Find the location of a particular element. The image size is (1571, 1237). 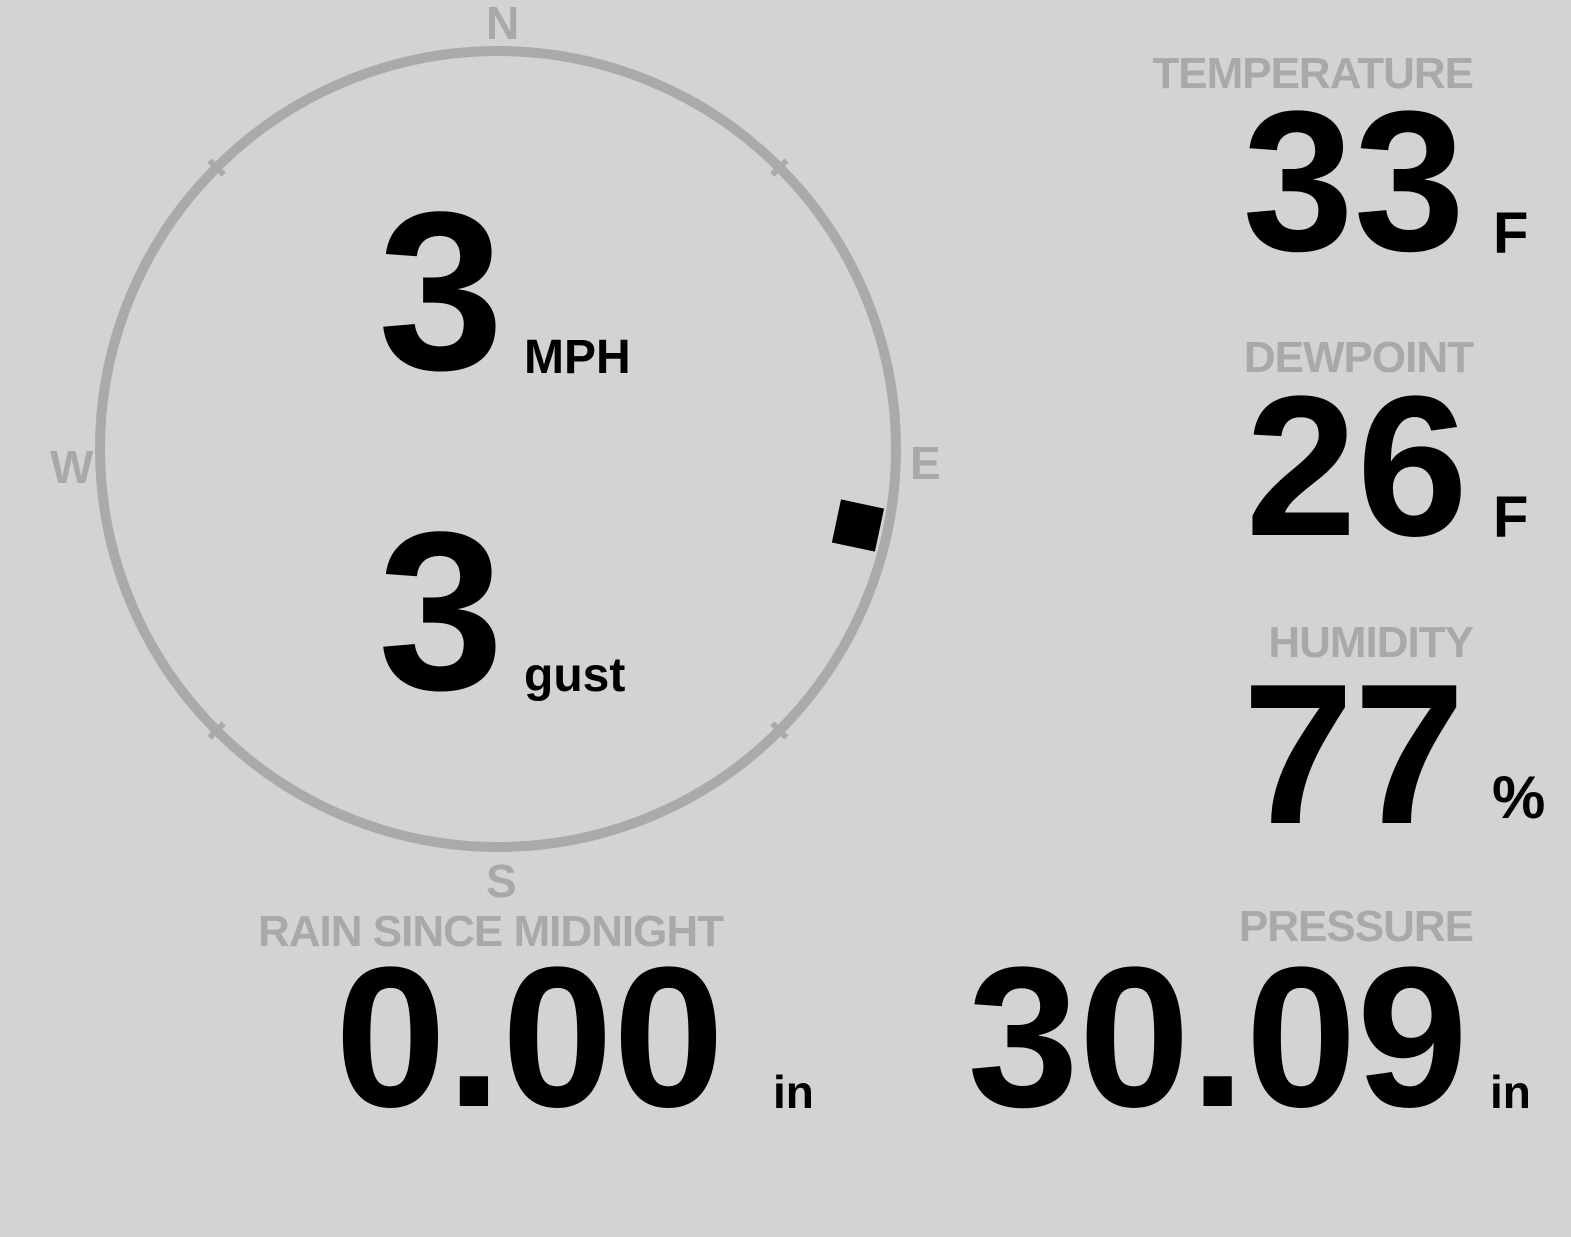

temperature-value: 33 is located at coordinates (1353, 181).